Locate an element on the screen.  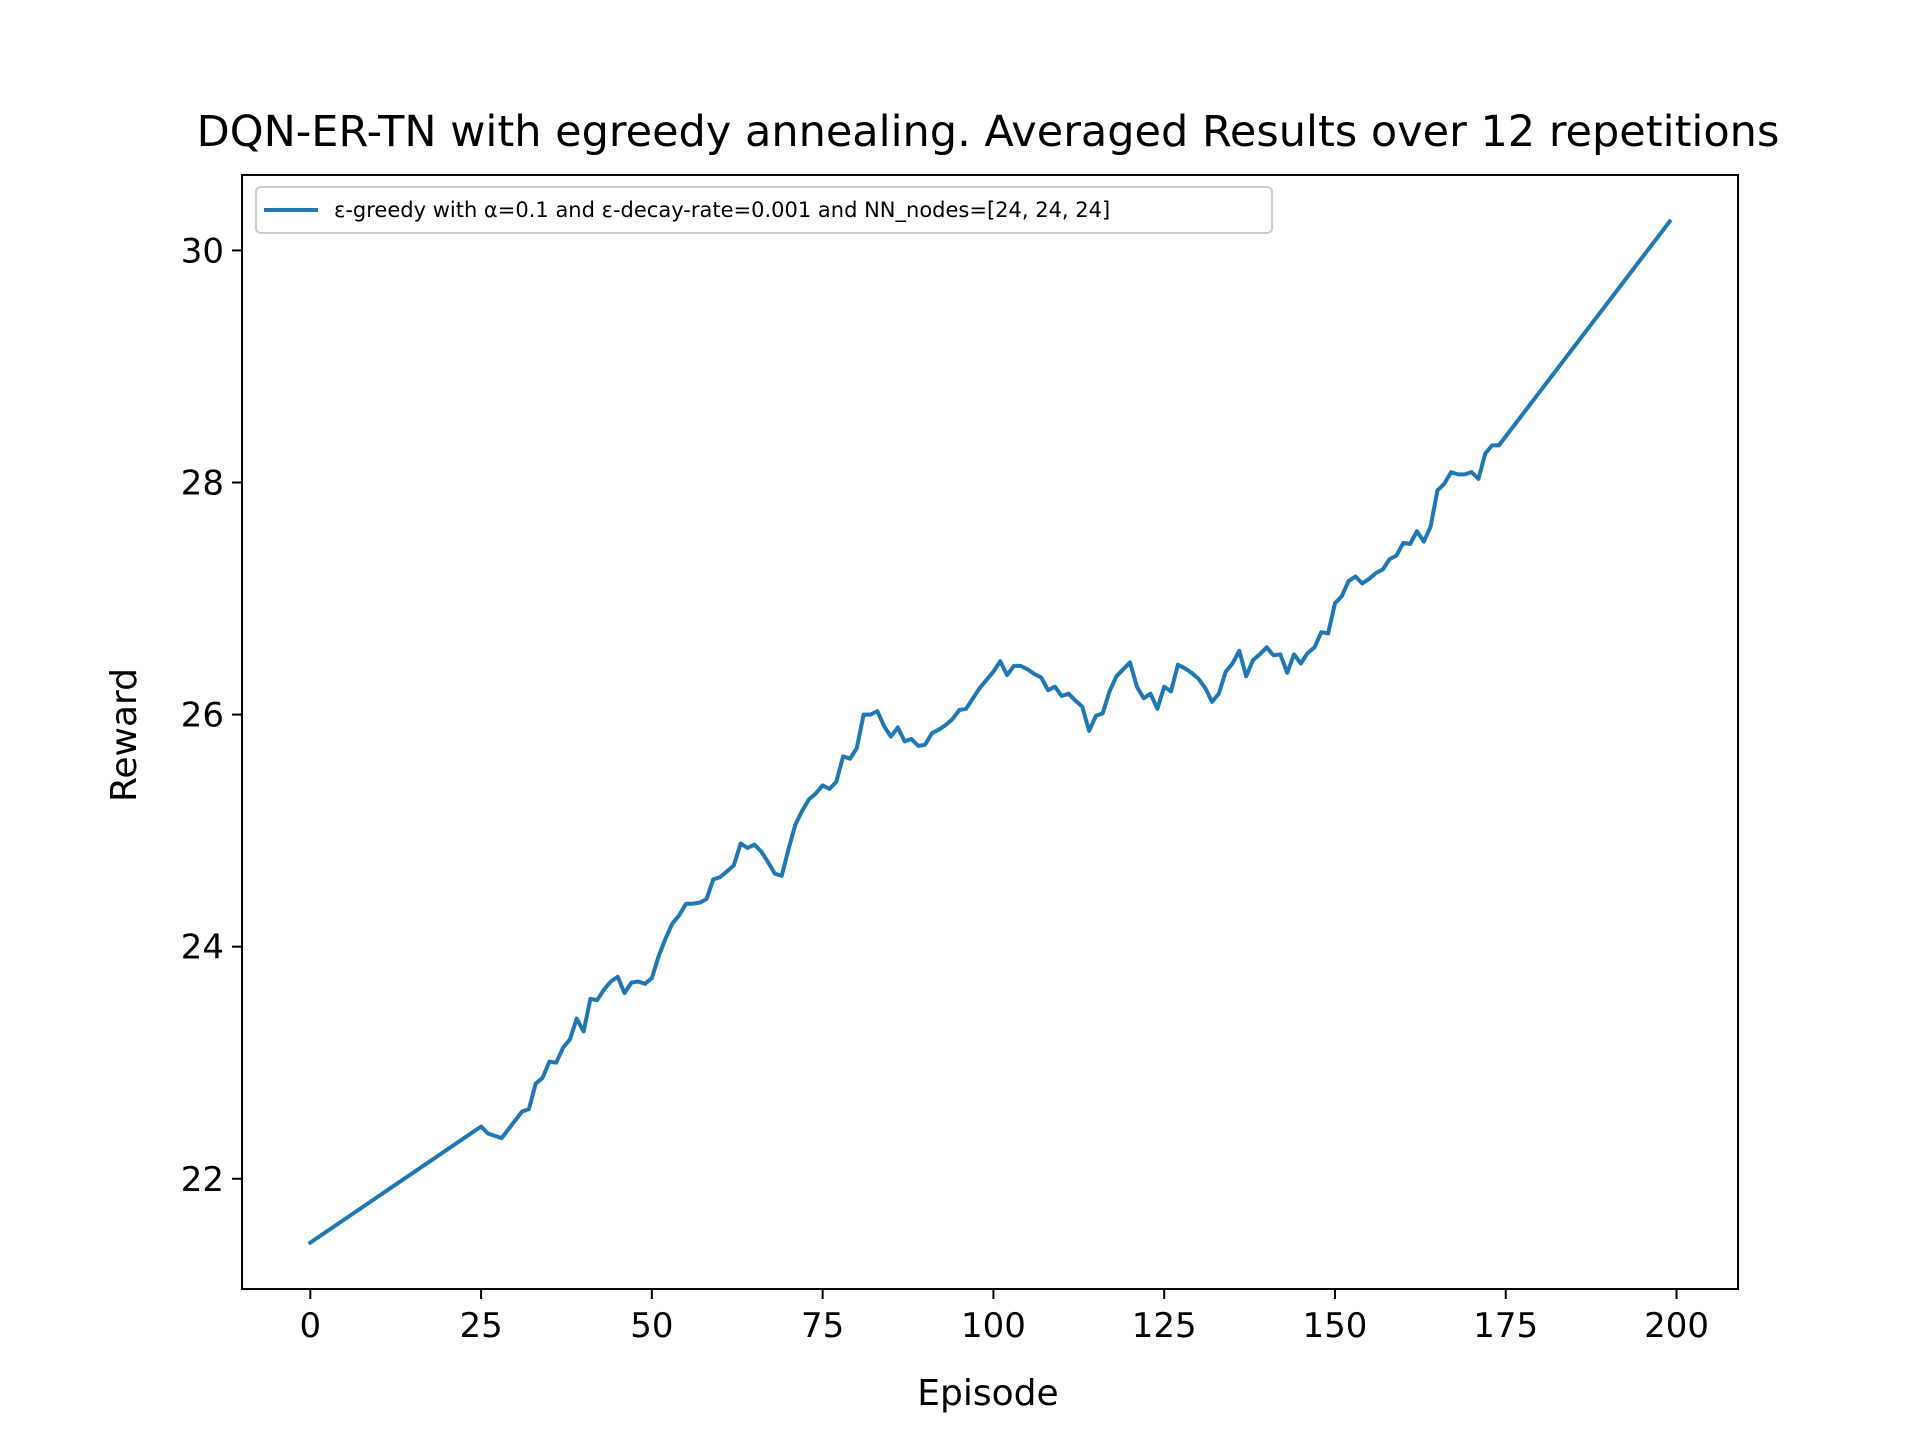
x-tick-label: 50 is located at coordinates (651, 1326).